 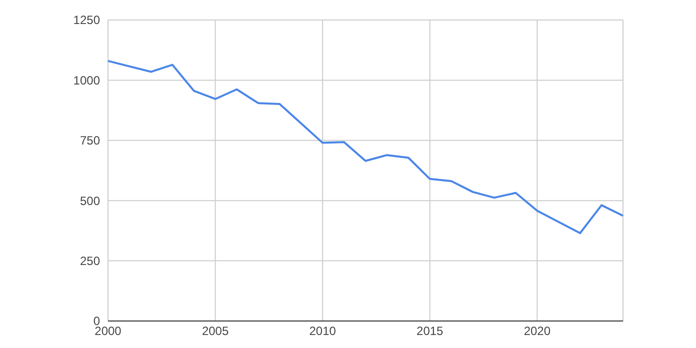 What do you see at coordinates (90, 201) in the screenshot?
I see `y-tick-label: 500` at bounding box center [90, 201].